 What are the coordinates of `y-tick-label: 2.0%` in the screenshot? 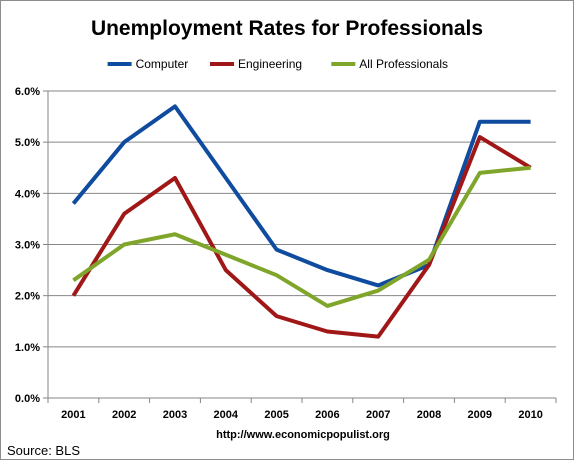 It's located at (27, 297).